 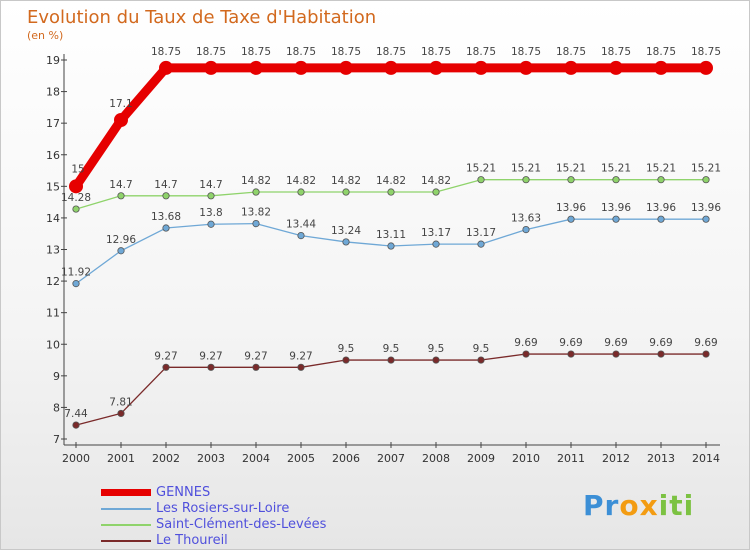 I want to click on x-tick-label: 2000, so click(x=76, y=458).